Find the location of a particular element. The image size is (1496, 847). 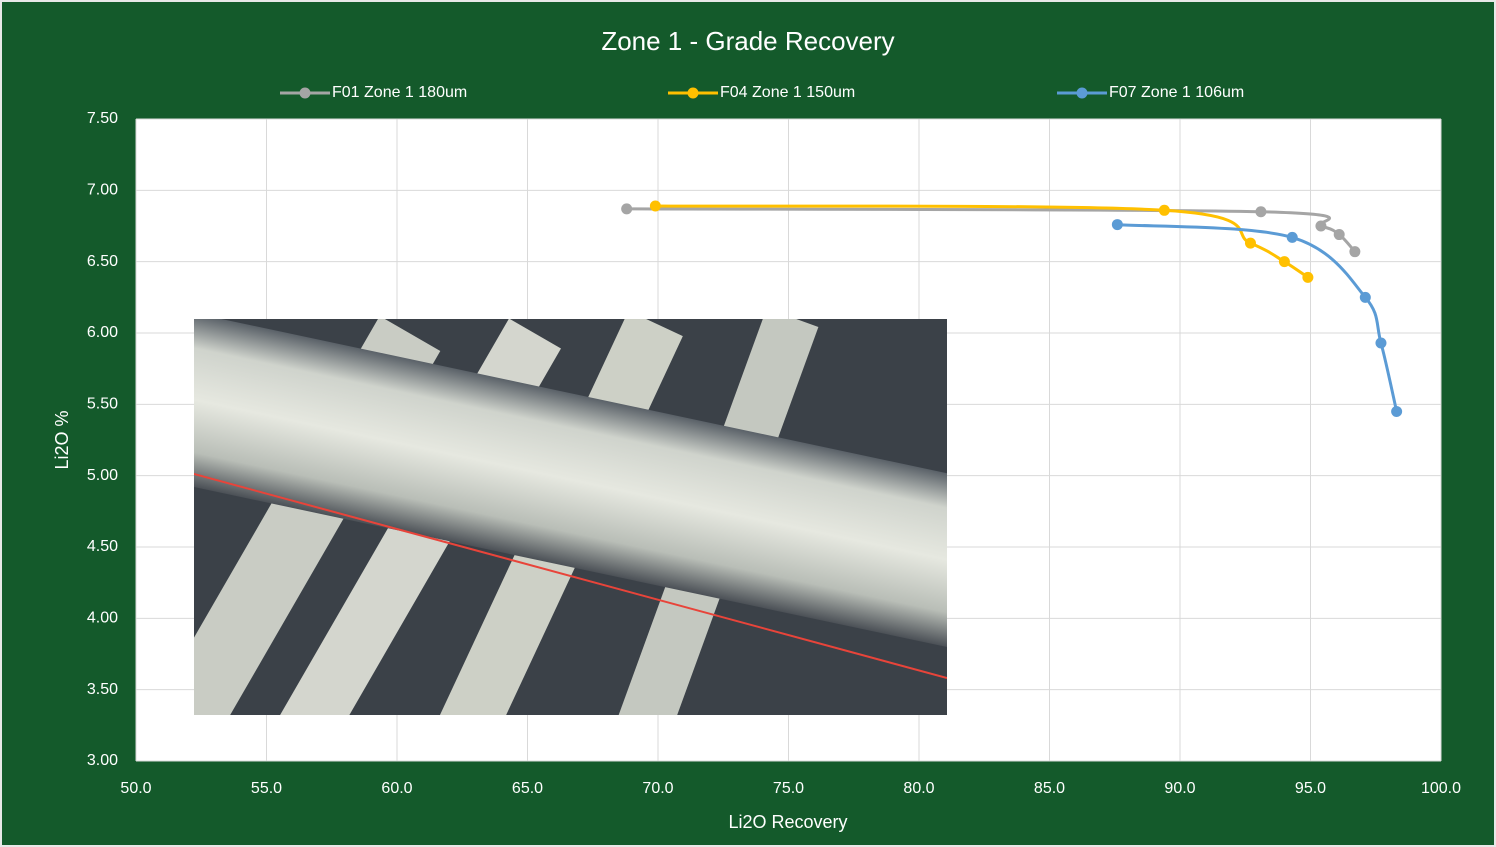

x-tick-label: 95.0 is located at coordinates (1310, 788).